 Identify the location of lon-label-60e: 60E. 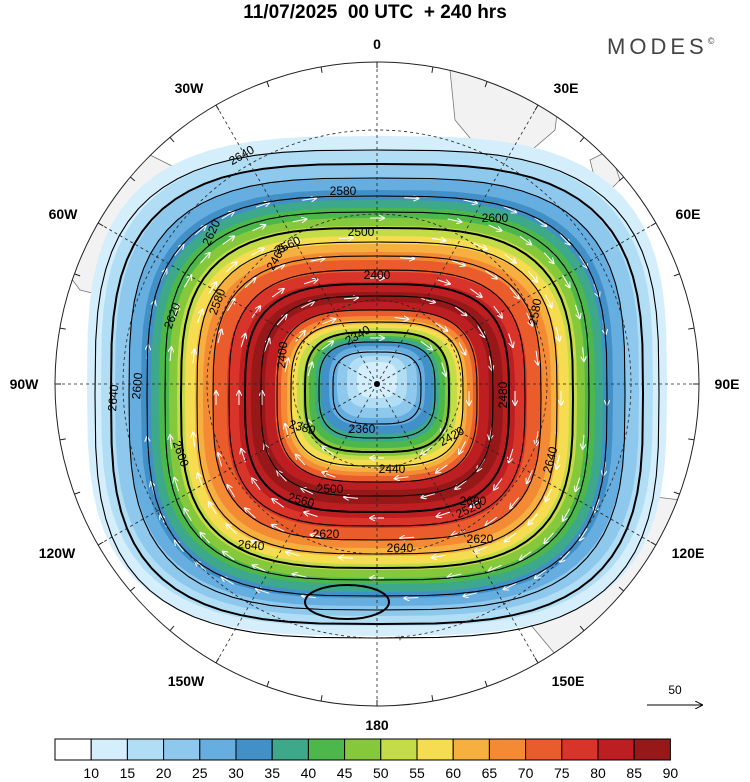
(688, 214).